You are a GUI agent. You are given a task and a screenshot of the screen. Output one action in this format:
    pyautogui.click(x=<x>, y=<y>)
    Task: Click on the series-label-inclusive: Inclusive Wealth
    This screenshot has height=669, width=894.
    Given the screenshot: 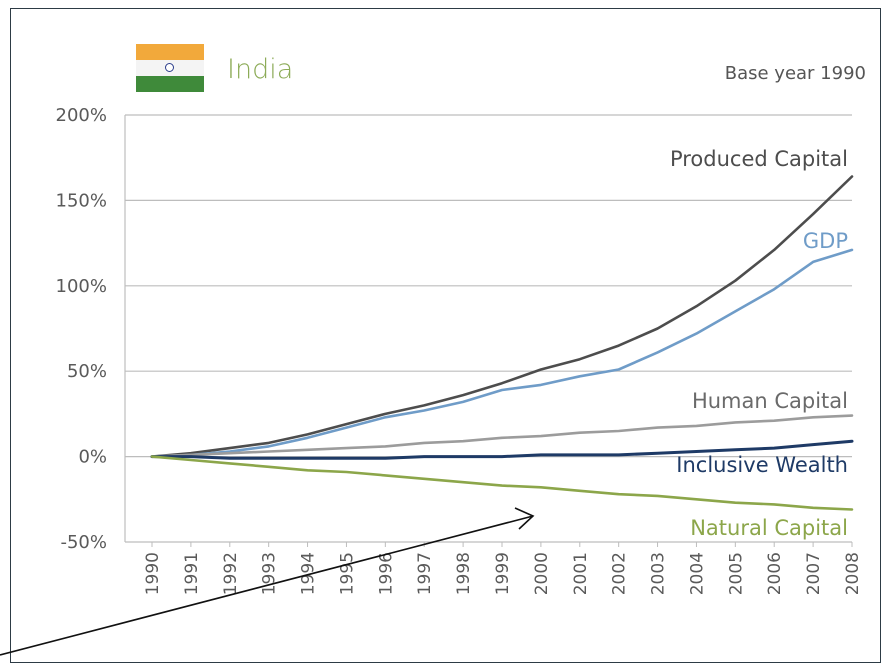 What is the action you would take?
    pyautogui.click(x=762, y=465)
    